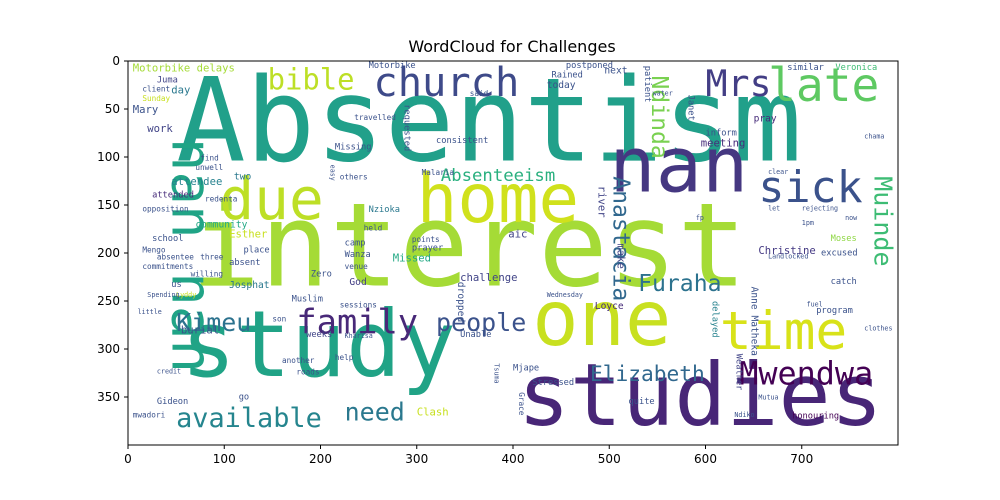  I want to click on word-22: Elizabeth, so click(647, 373).